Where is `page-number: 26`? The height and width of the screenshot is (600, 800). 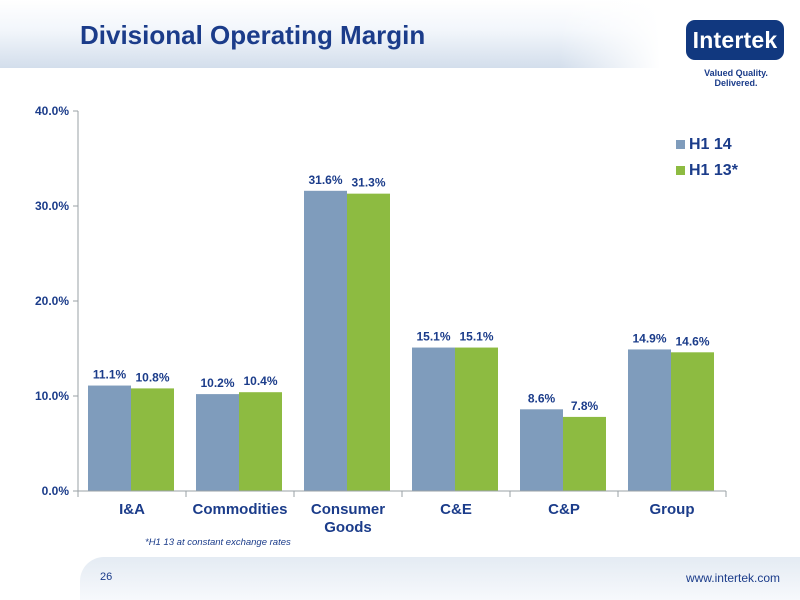 page-number: 26 is located at coordinates (106, 577).